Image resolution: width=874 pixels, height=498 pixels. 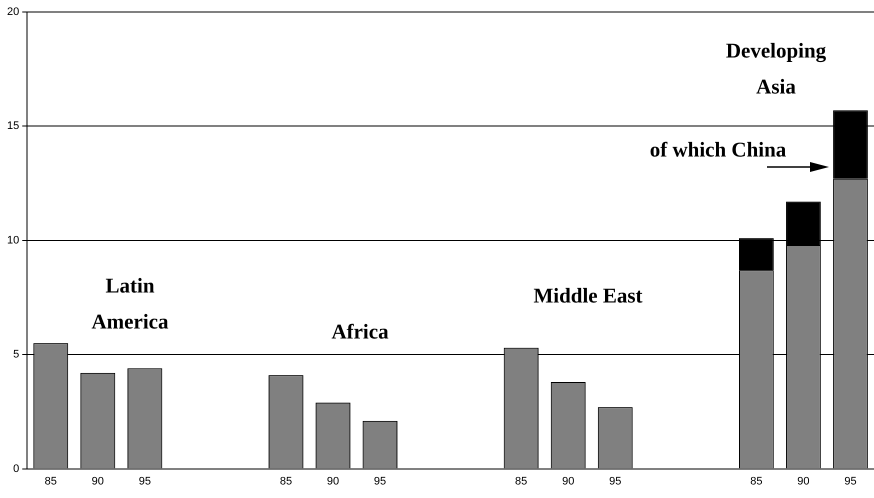 I want to click on annotation: of which China, so click(x=718, y=149).